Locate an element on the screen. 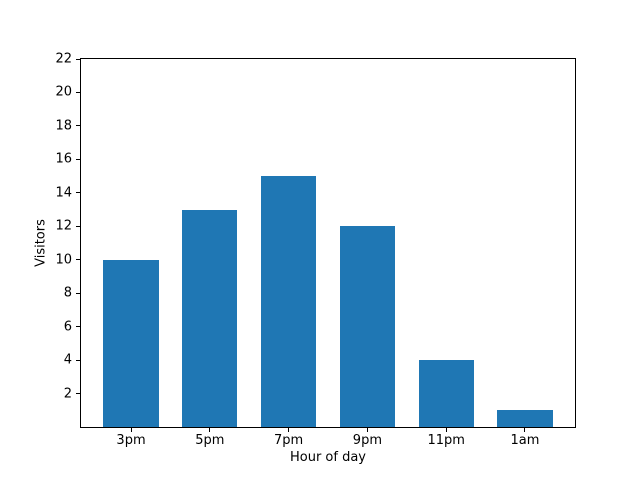 This screenshot has height=480, width=640. y-tick-label: 8 is located at coordinates (67, 293).